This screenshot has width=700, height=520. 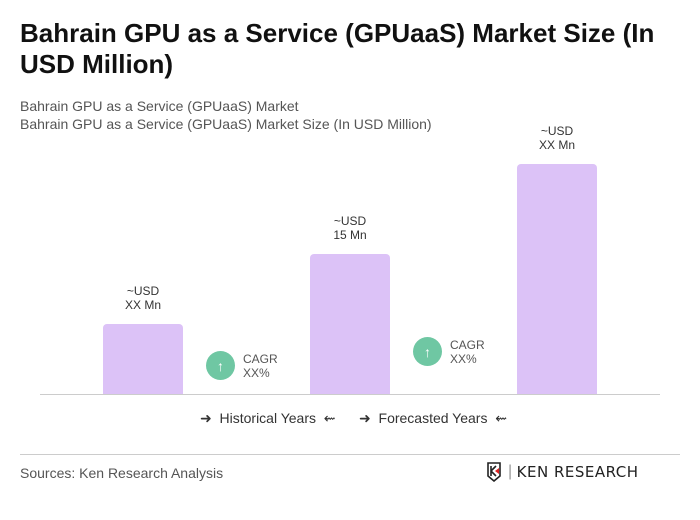 I want to click on data-label: ~USD 15 Mn, so click(x=350, y=228).